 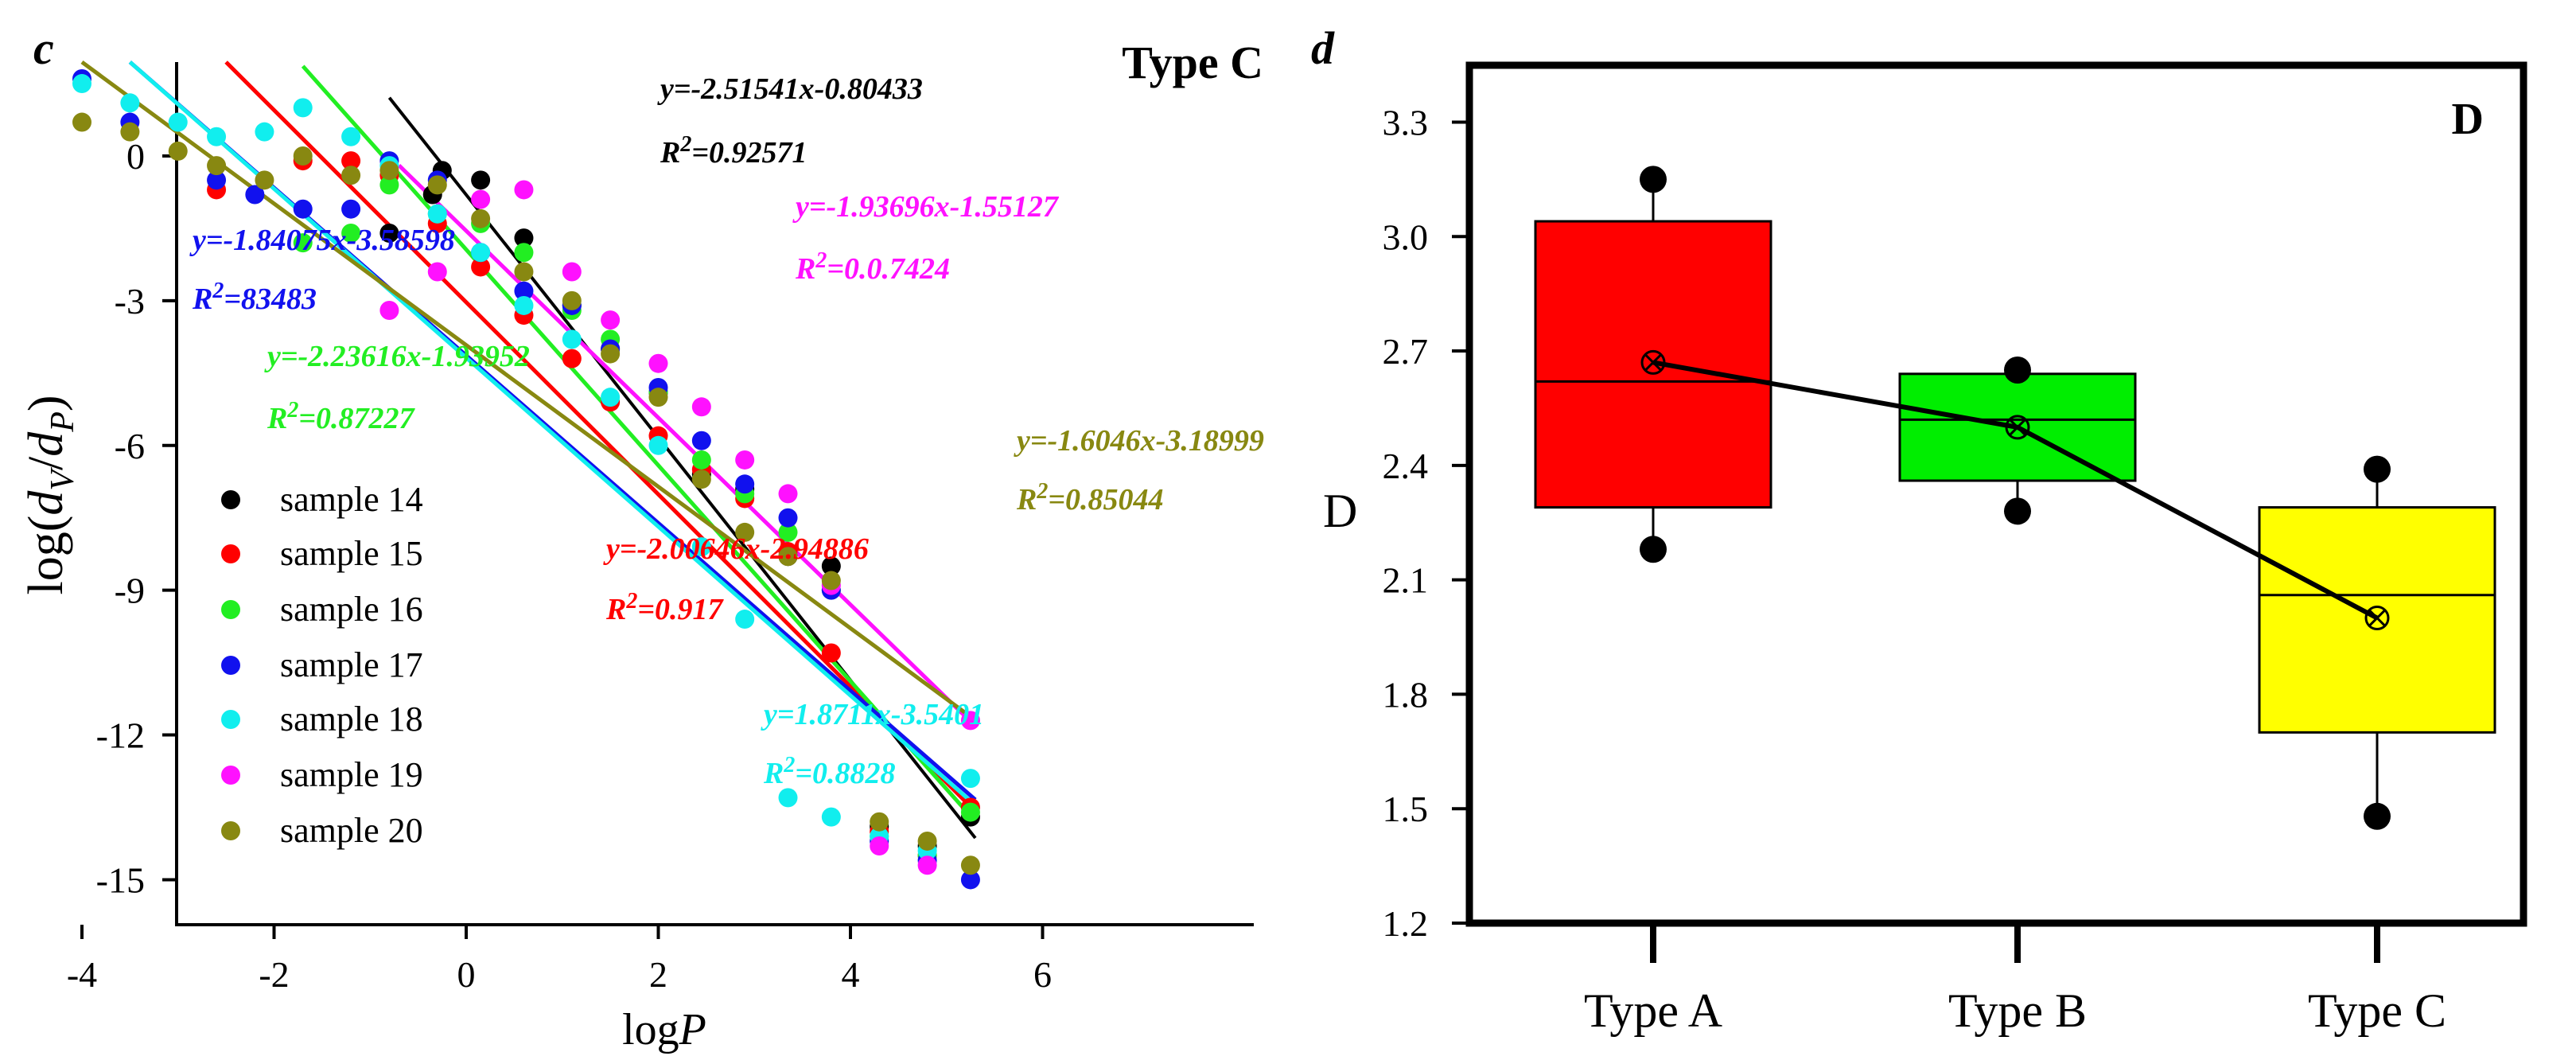 I want to click on legend-label-sample-18: sample 18, so click(x=352, y=719).